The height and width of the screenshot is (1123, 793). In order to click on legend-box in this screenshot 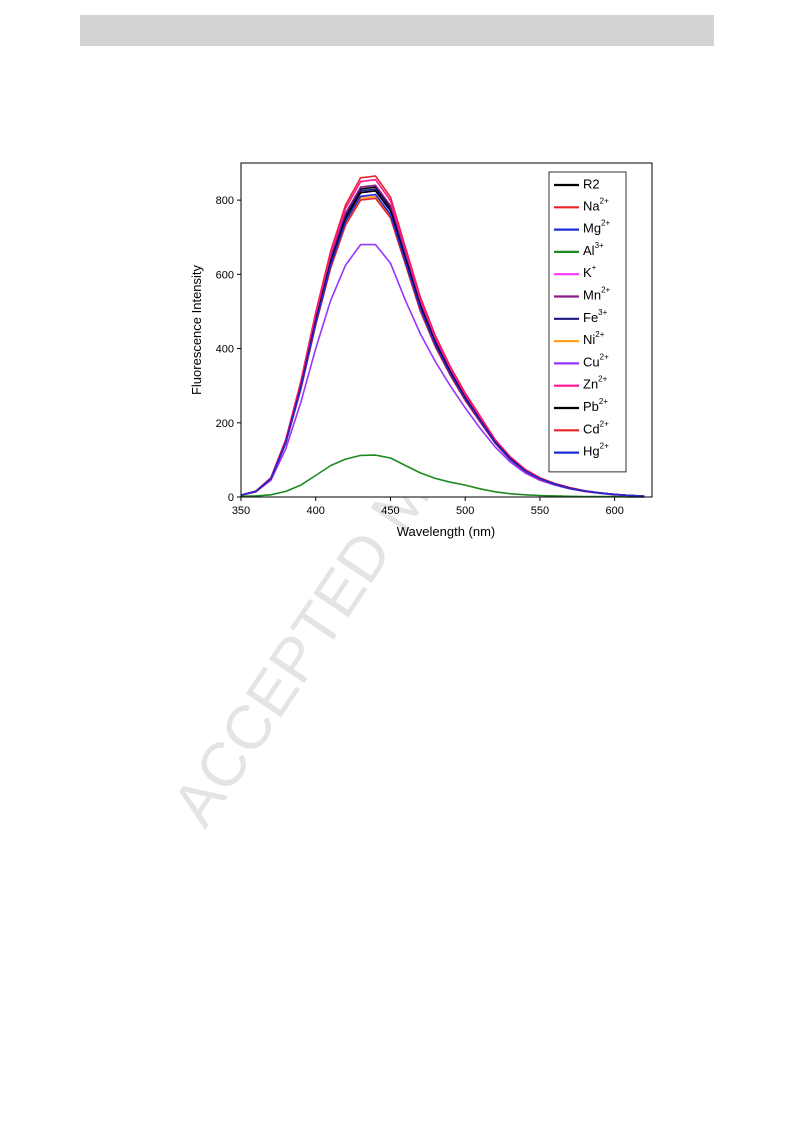, I will do `click(587, 322)`.